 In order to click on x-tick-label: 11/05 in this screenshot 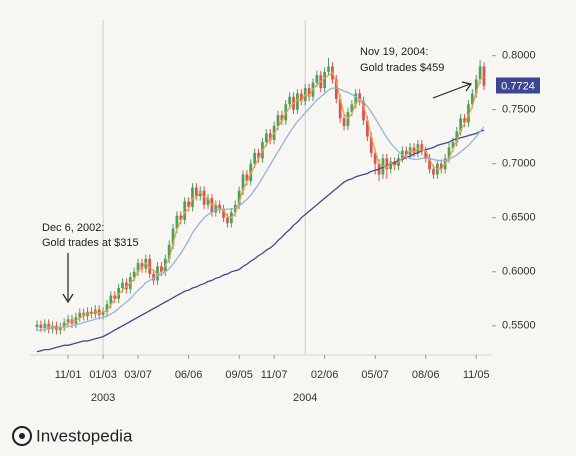, I will do `click(476, 375)`.